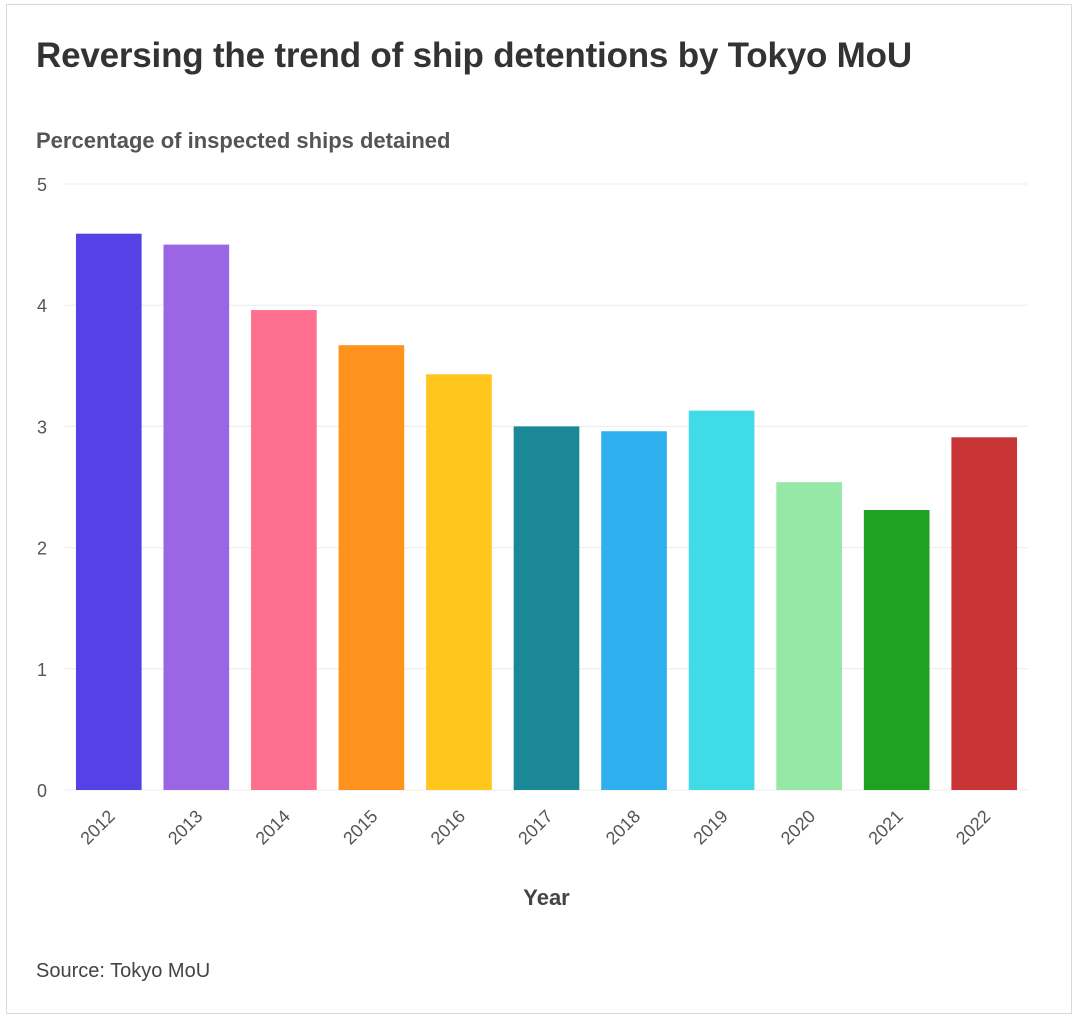 This screenshot has height=1020, width=1080. I want to click on bar-2022, so click(984, 613).